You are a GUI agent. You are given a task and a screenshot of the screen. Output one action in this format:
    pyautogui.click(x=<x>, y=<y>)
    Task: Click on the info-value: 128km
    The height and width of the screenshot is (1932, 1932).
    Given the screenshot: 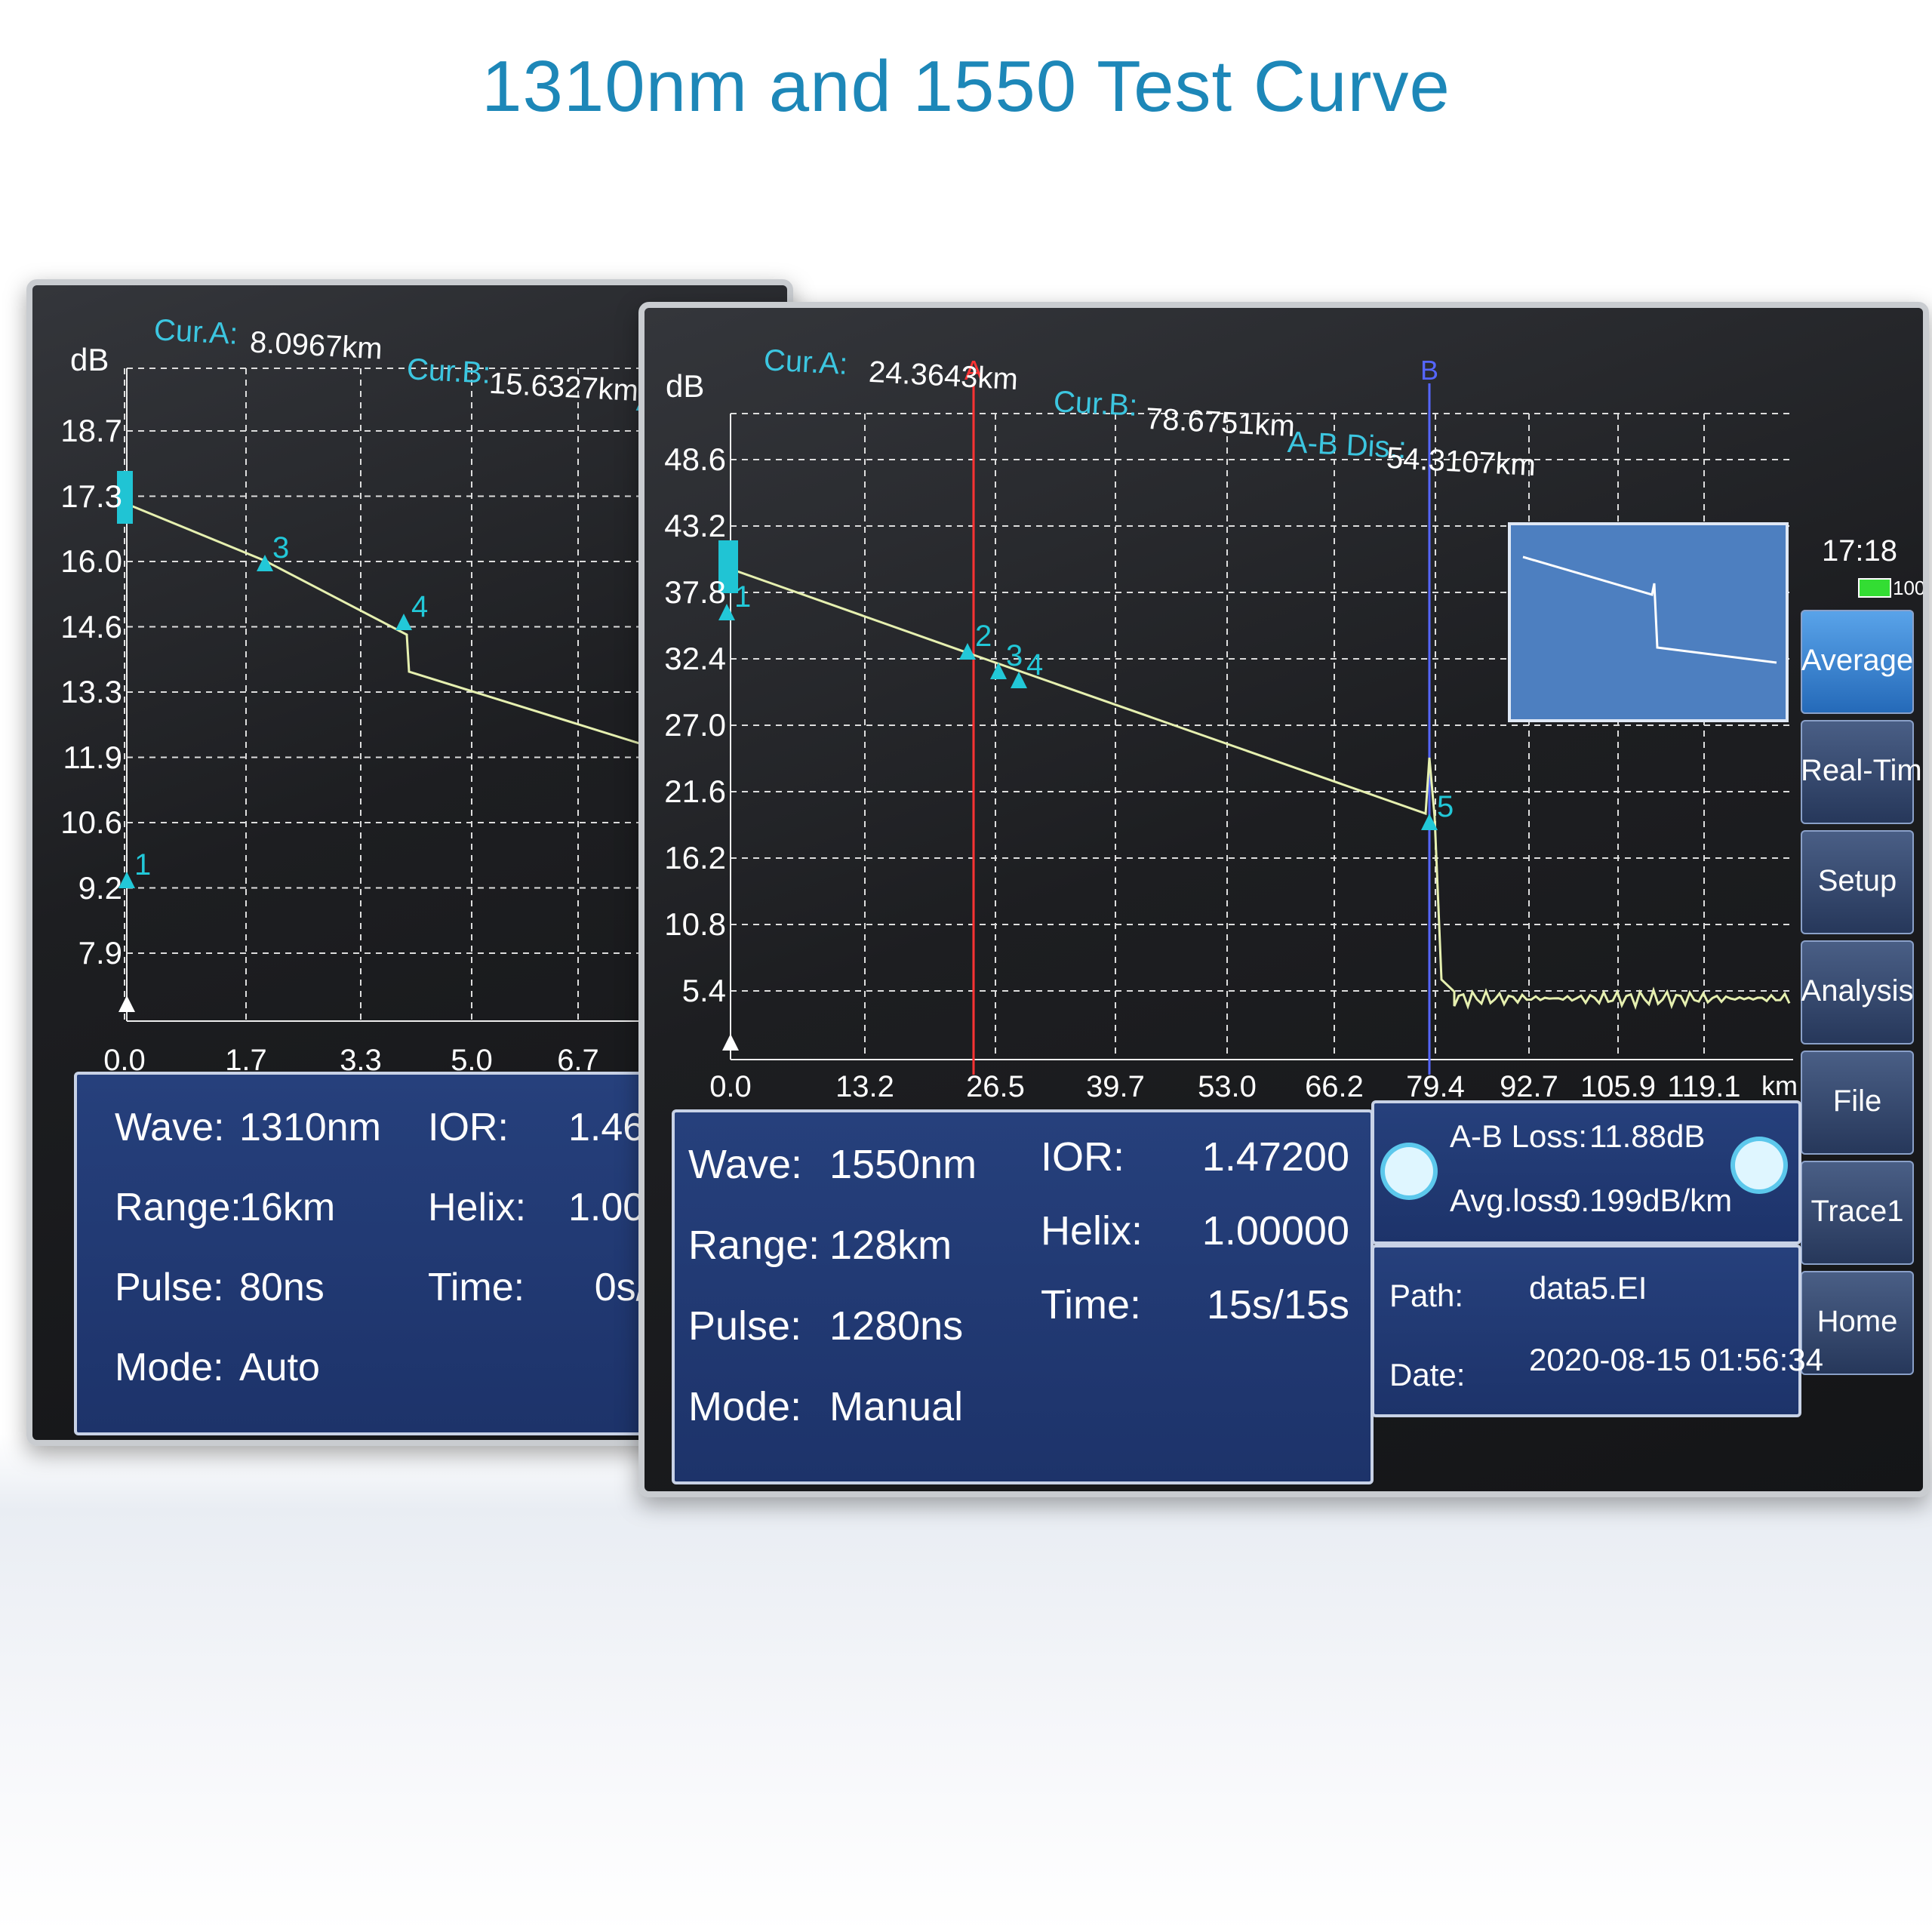 What is the action you would take?
    pyautogui.click(x=890, y=1245)
    